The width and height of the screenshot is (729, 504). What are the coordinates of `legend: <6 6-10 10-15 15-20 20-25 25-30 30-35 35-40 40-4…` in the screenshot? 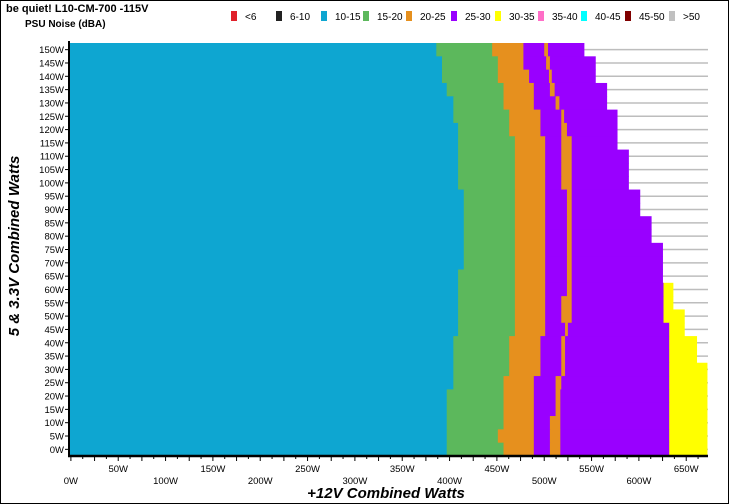 It's located at (465, 17).